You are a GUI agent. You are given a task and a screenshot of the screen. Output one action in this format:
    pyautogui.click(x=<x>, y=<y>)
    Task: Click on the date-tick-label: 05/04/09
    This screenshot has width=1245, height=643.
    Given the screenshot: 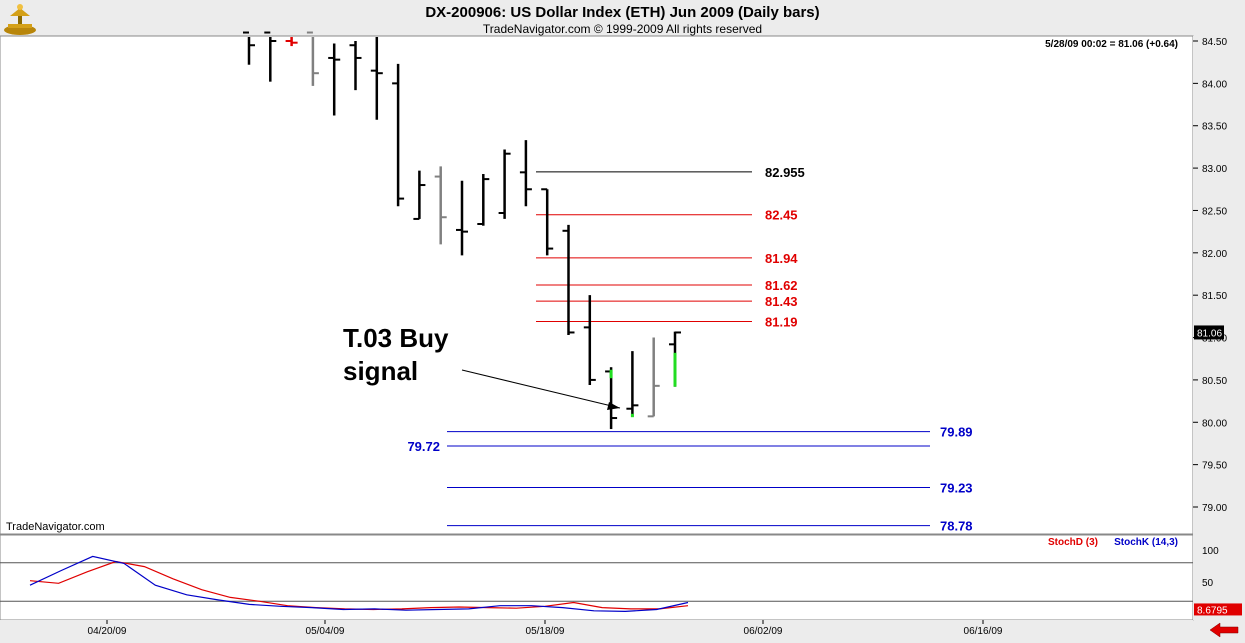 What is the action you would take?
    pyautogui.click(x=325, y=631)
    